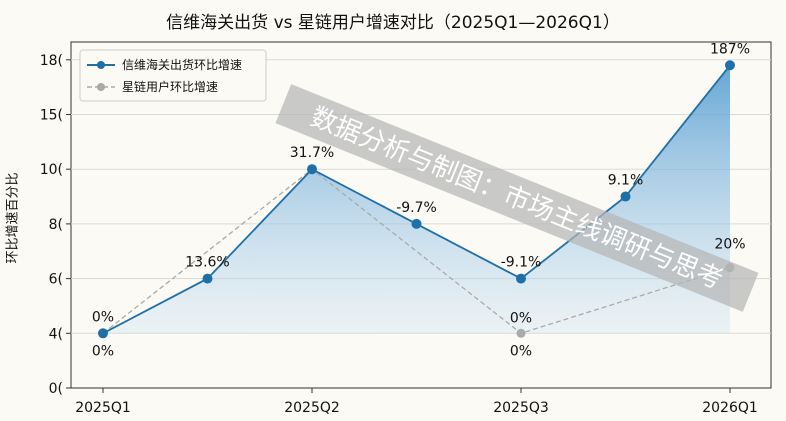 This screenshot has height=421, width=786. I want to click on annotation-label: 0%, so click(521, 318).